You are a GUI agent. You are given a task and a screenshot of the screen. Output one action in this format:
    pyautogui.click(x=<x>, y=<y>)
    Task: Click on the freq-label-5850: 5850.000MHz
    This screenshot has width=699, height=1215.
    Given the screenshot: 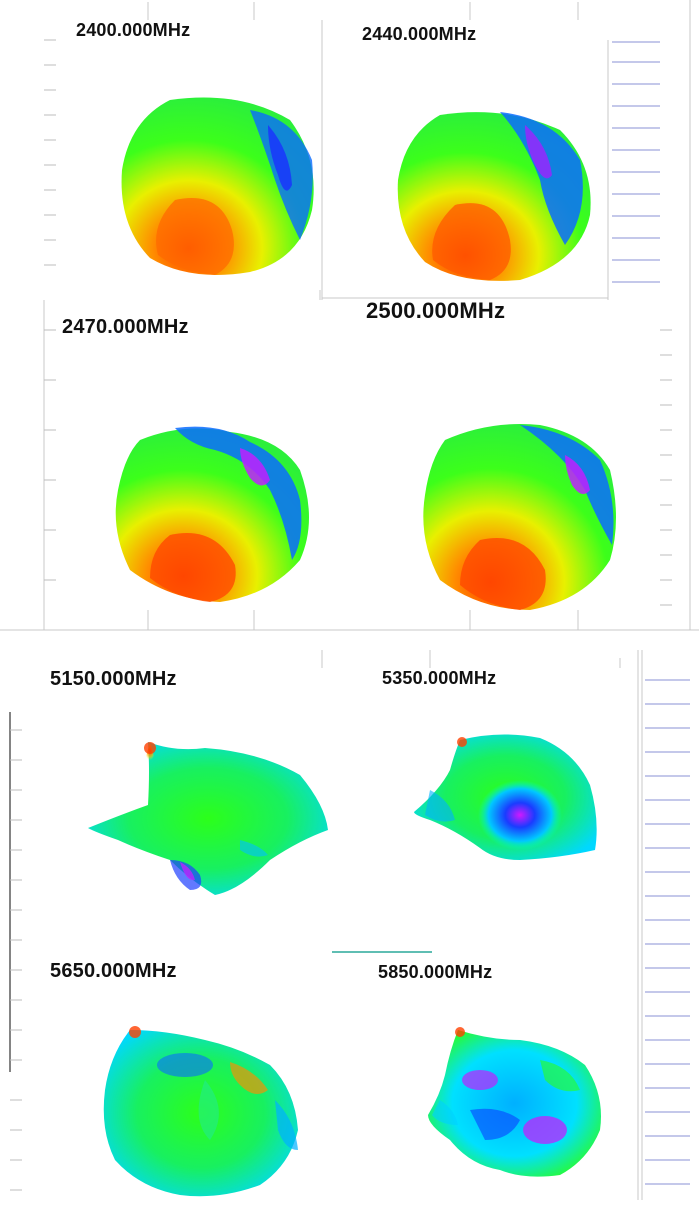 What is the action you would take?
    pyautogui.click(x=435, y=972)
    